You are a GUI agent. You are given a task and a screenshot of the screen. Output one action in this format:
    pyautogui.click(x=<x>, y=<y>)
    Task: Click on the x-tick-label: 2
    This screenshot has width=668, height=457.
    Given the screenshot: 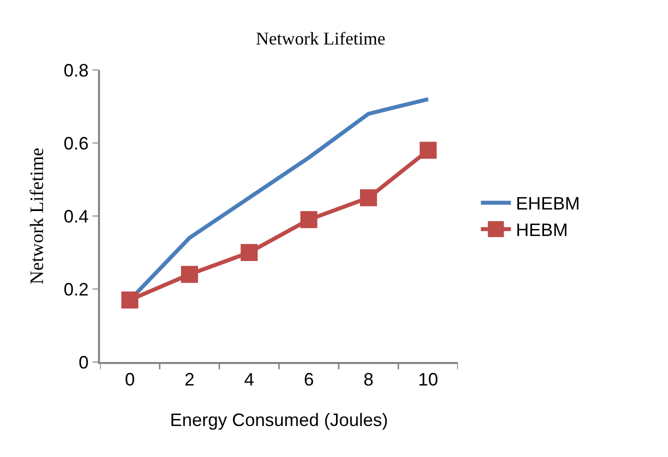 What is the action you would take?
    pyautogui.click(x=189, y=379)
    